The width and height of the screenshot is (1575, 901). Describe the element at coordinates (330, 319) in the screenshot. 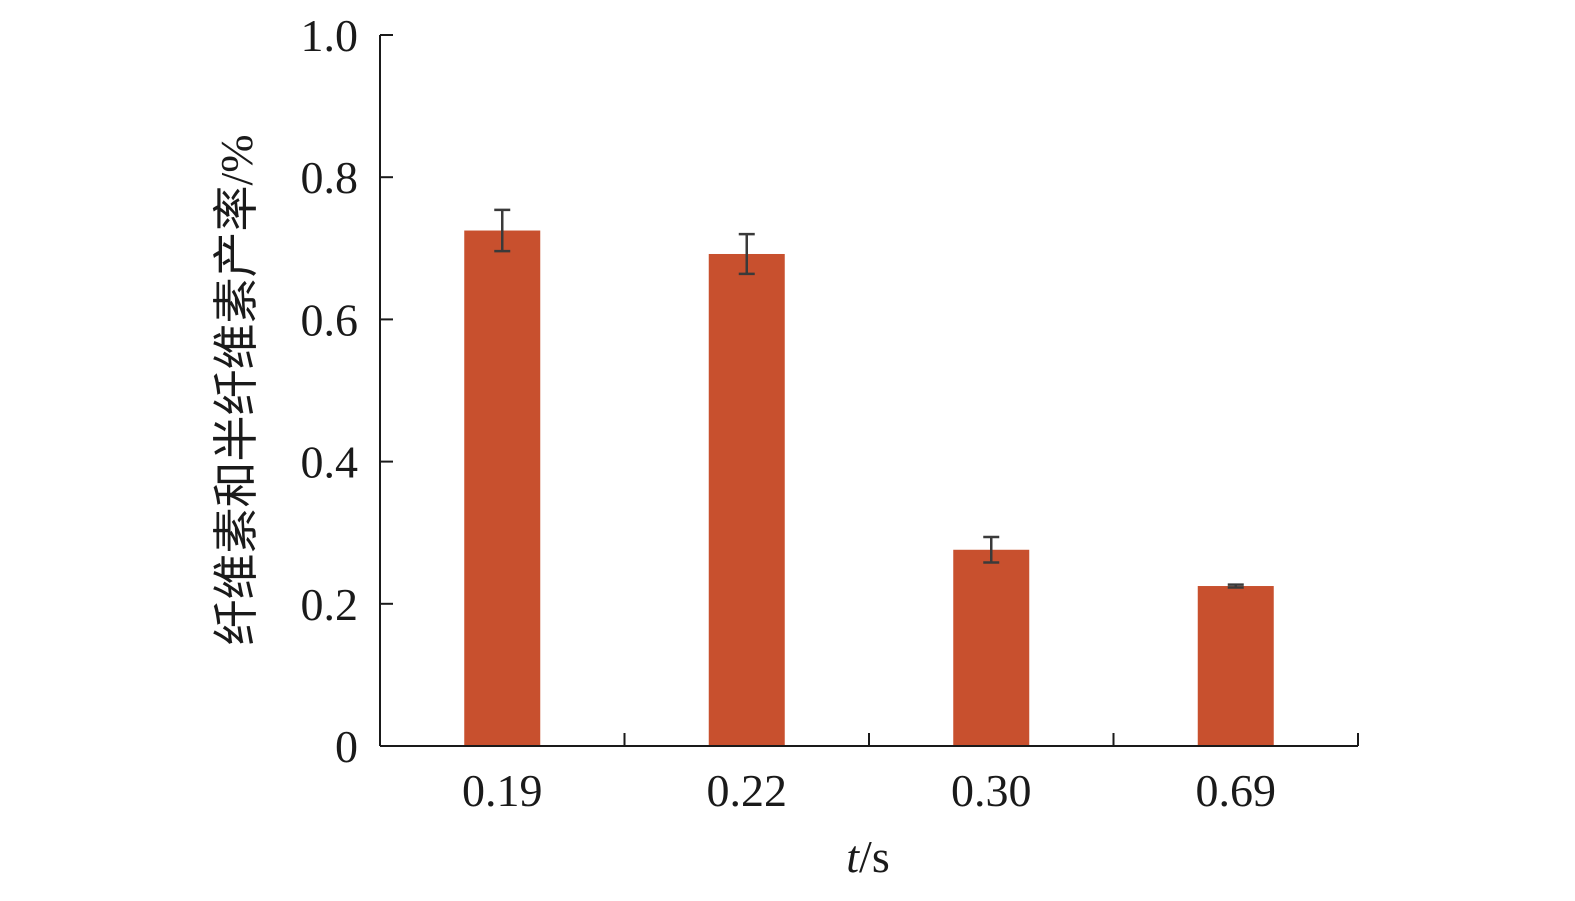

I see `y-tick-label: 0.6` at that location.